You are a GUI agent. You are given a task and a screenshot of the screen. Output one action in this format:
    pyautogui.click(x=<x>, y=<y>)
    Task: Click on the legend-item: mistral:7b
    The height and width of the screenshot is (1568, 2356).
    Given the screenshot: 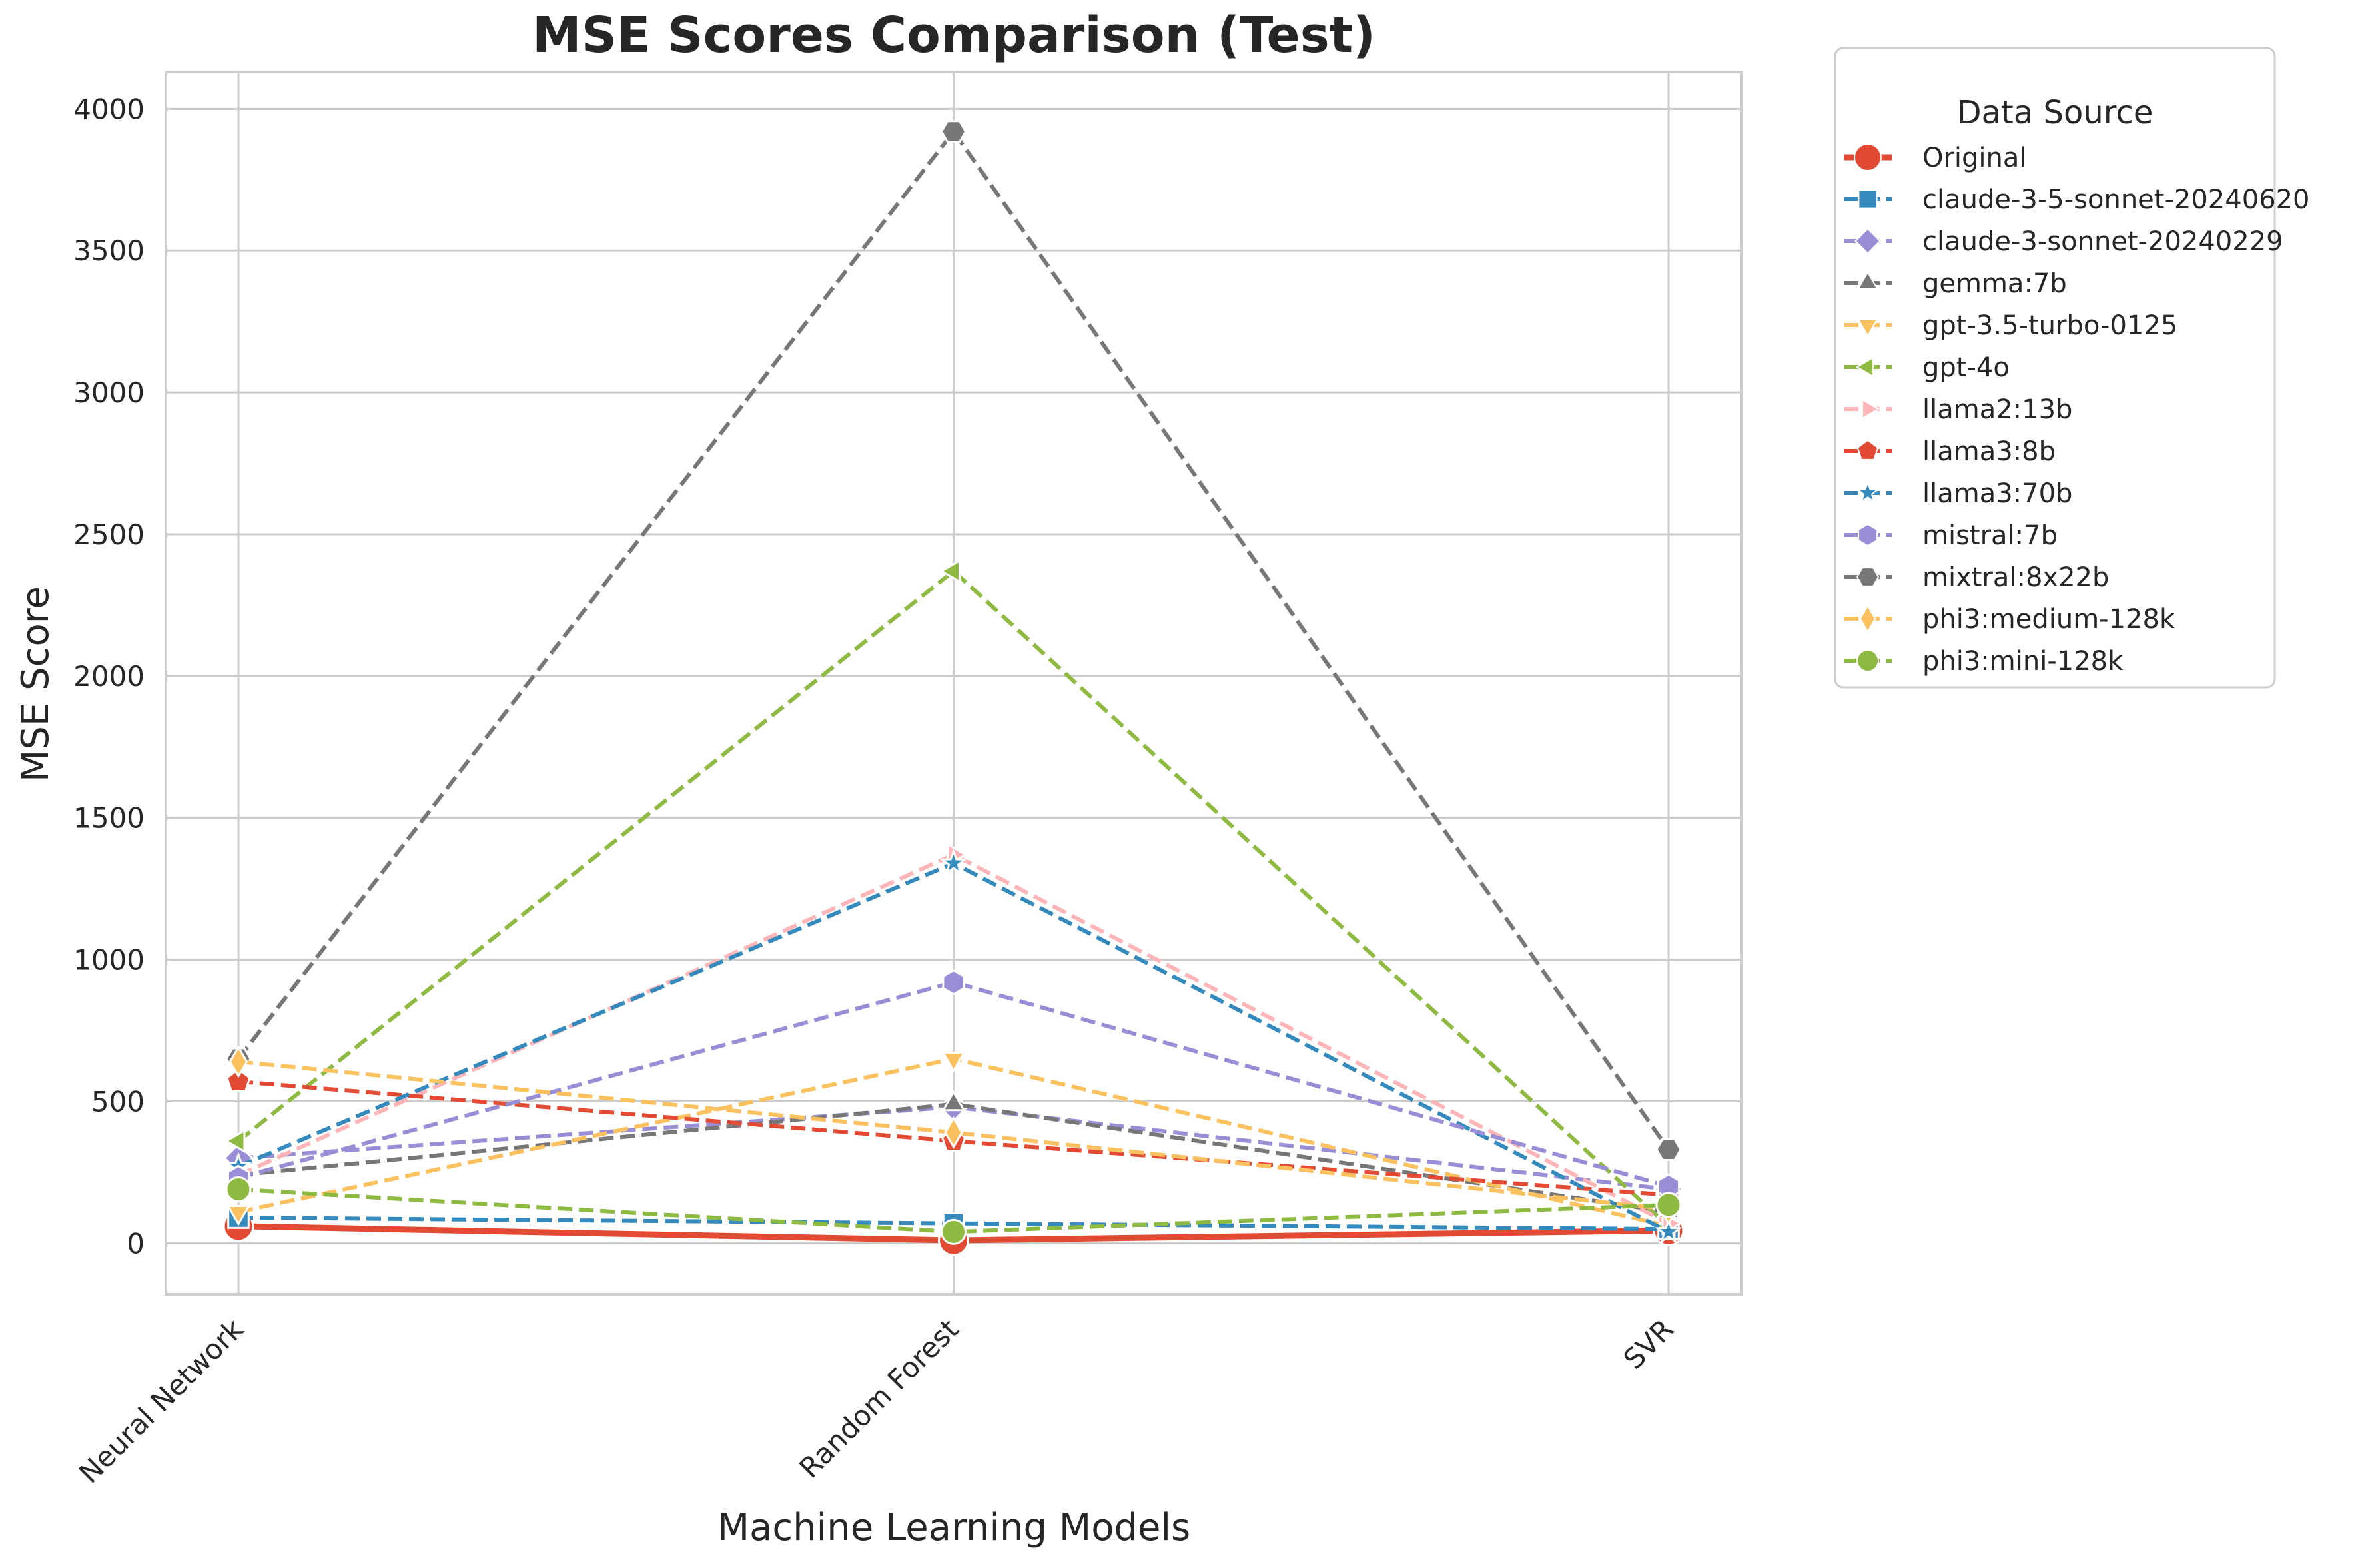 What is the action you would take?
    pyautogui.click(x=1951, y=535)
    